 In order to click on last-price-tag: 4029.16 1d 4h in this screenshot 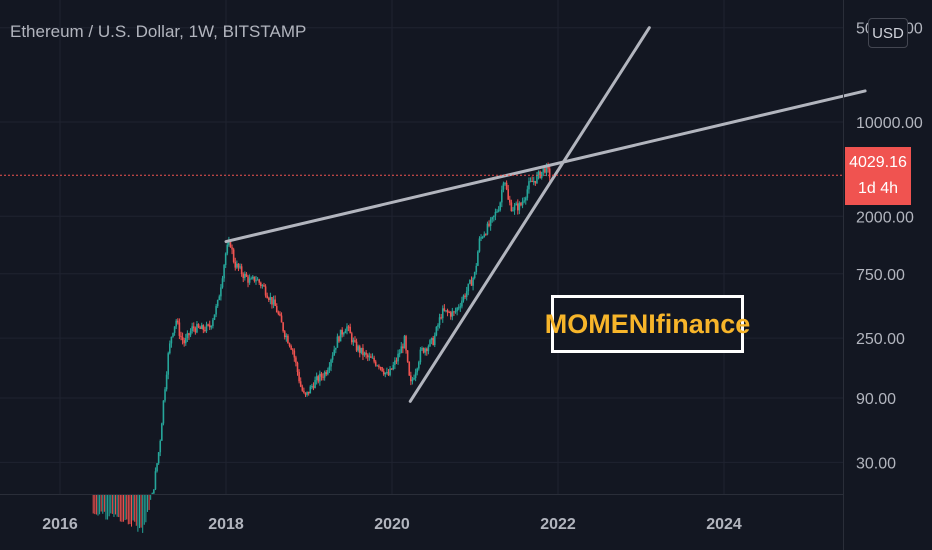, I will do `click(878, 176)`.